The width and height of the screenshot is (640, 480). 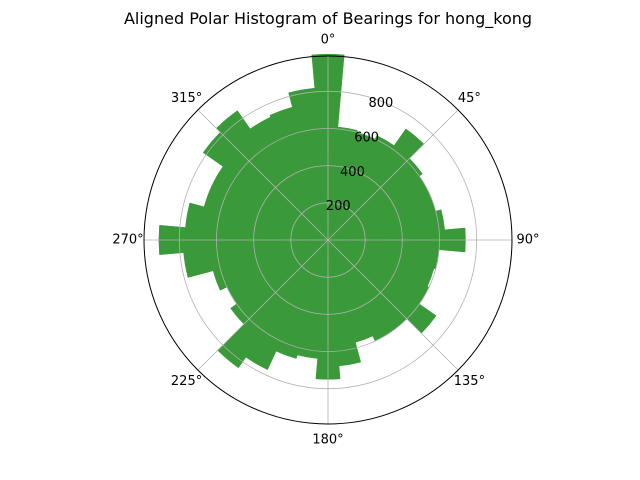 I want to click on angle-tick-label: 135°, so click(x=469, y=381).